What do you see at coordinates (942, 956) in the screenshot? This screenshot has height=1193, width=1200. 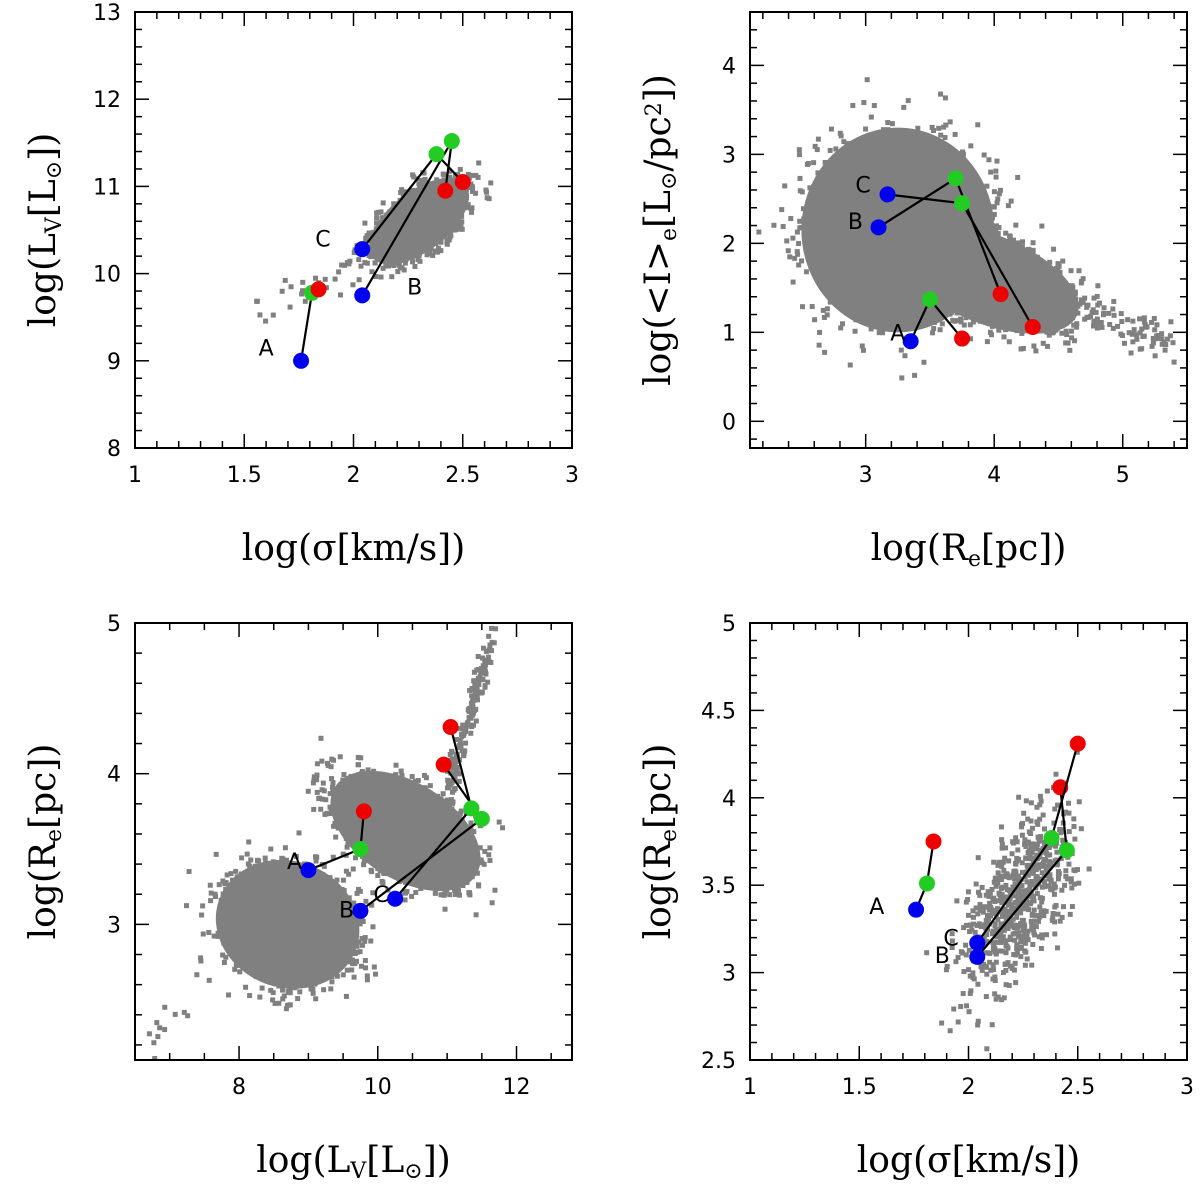 I see `track-label: B` at bounding box center [942, 956].